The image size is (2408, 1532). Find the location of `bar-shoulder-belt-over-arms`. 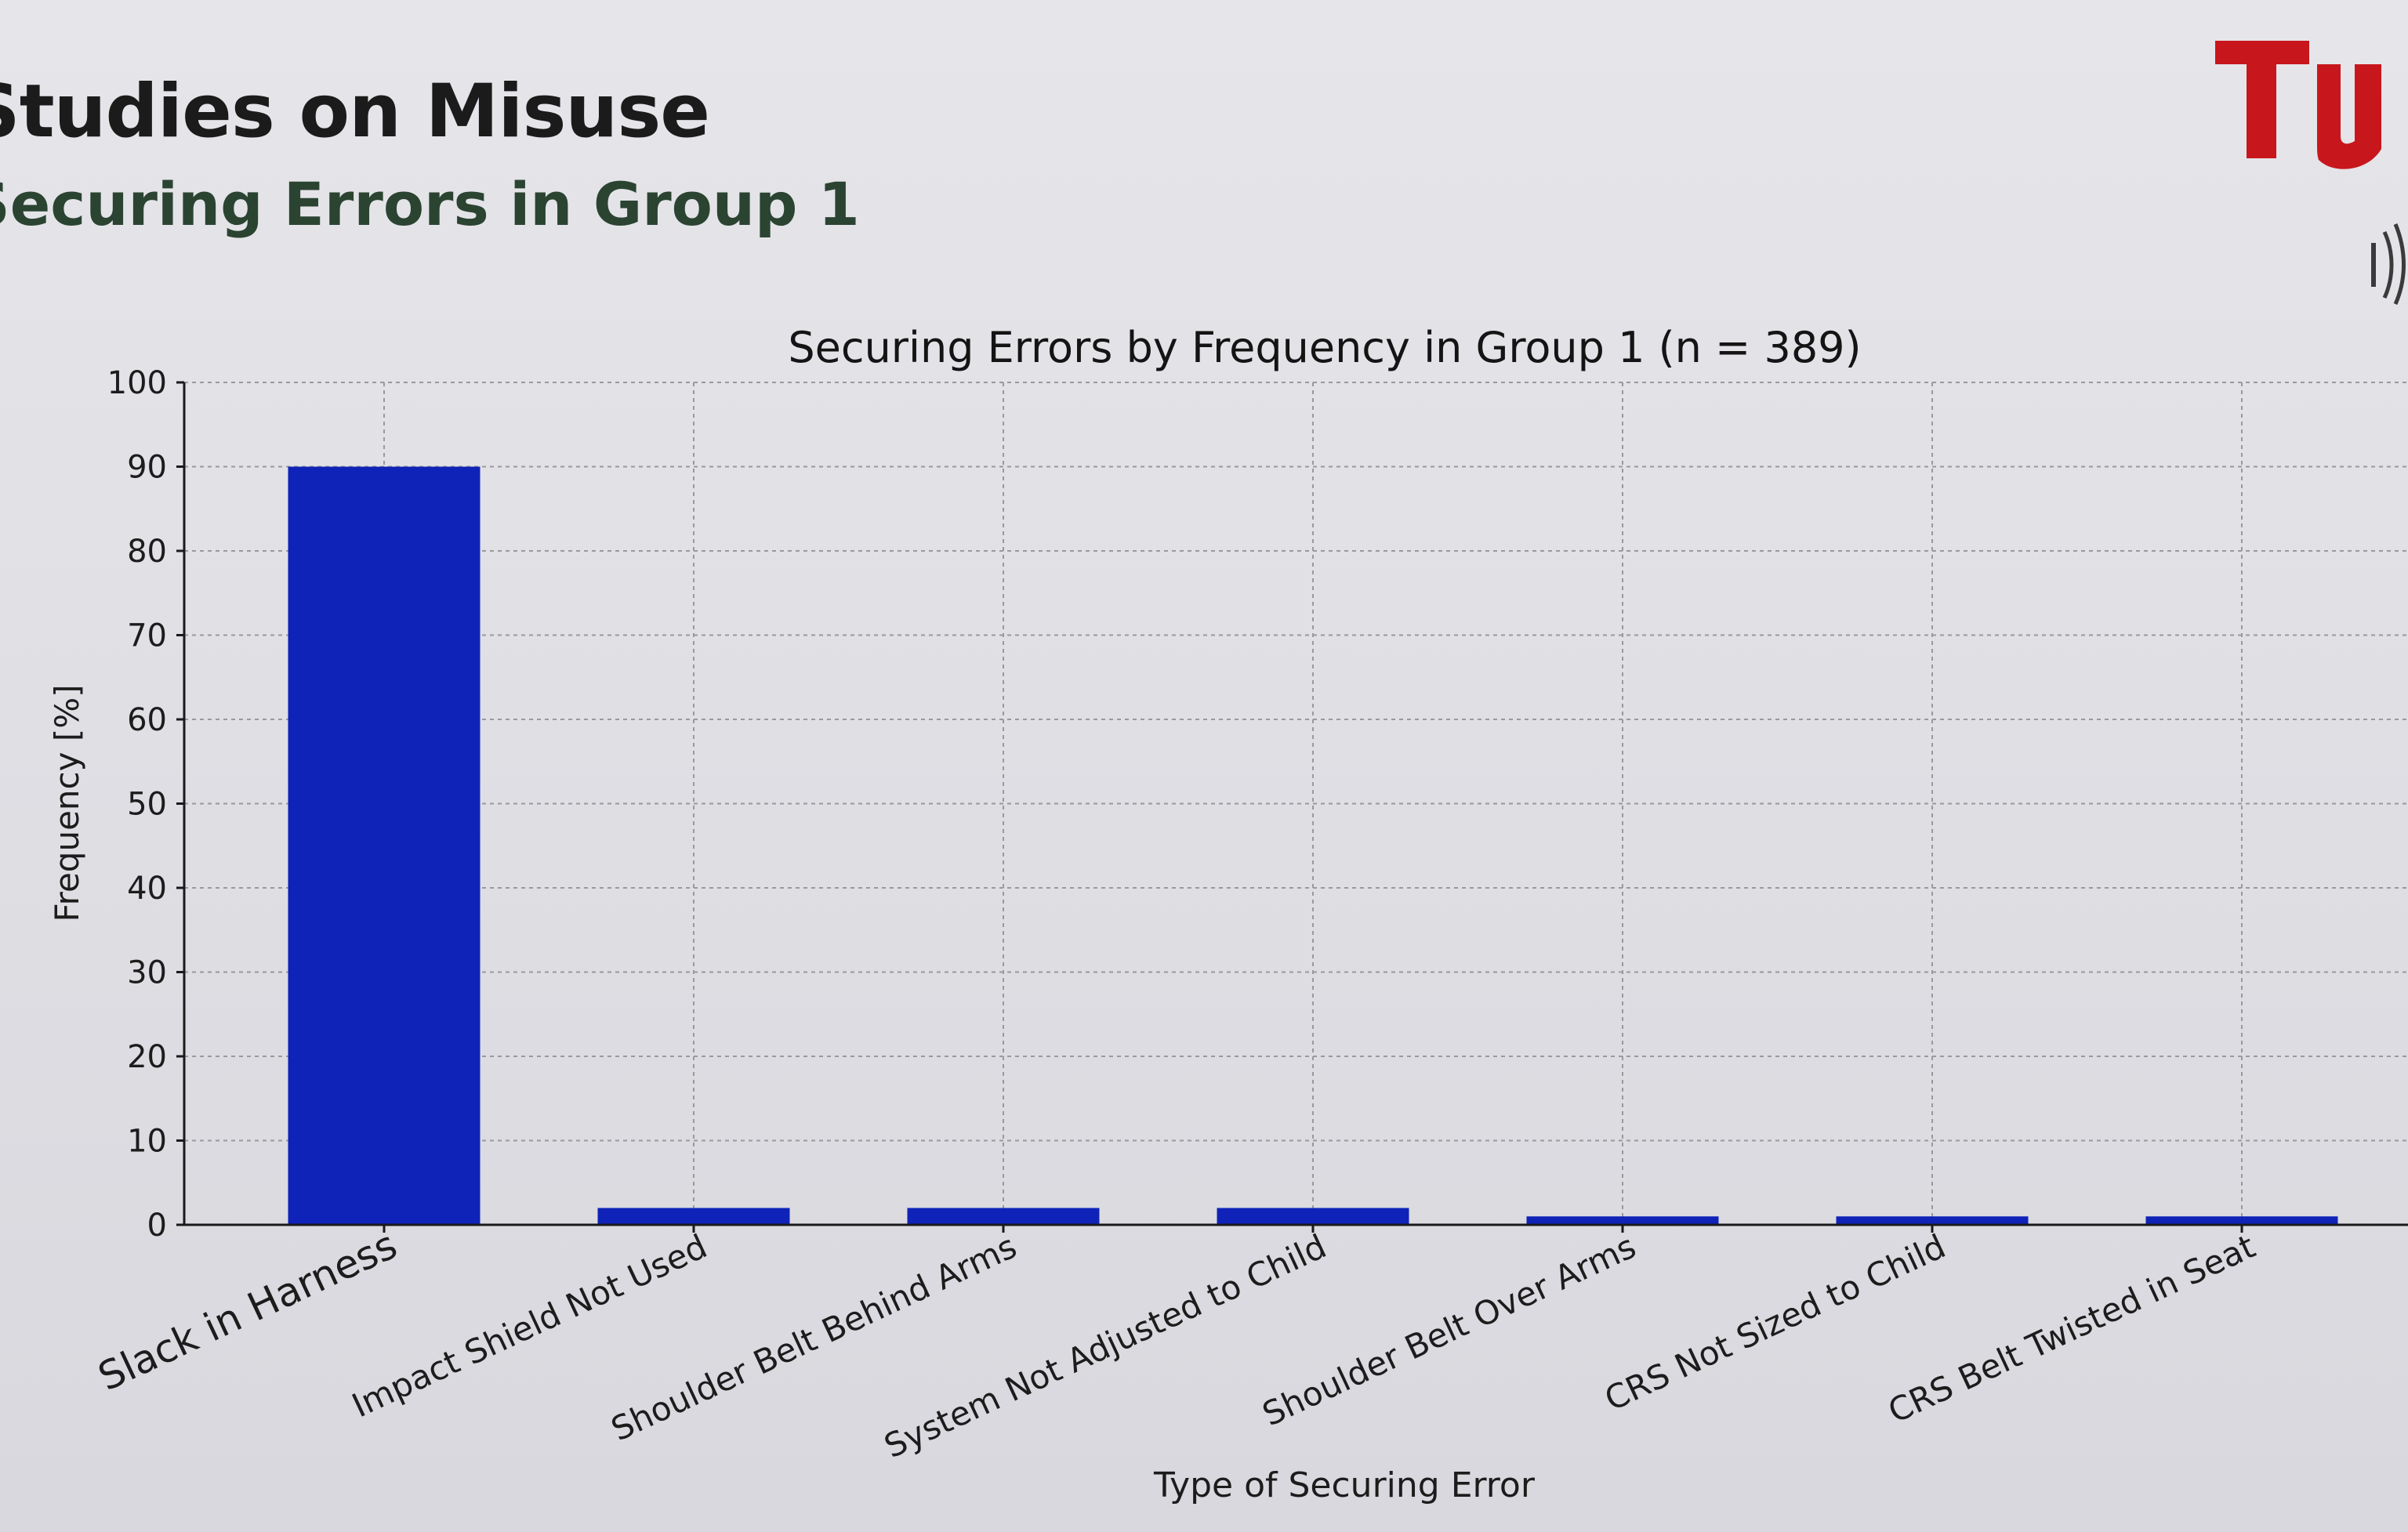

bar-shoulder-belt-over-arms is located at coordinates (1622, 1220).